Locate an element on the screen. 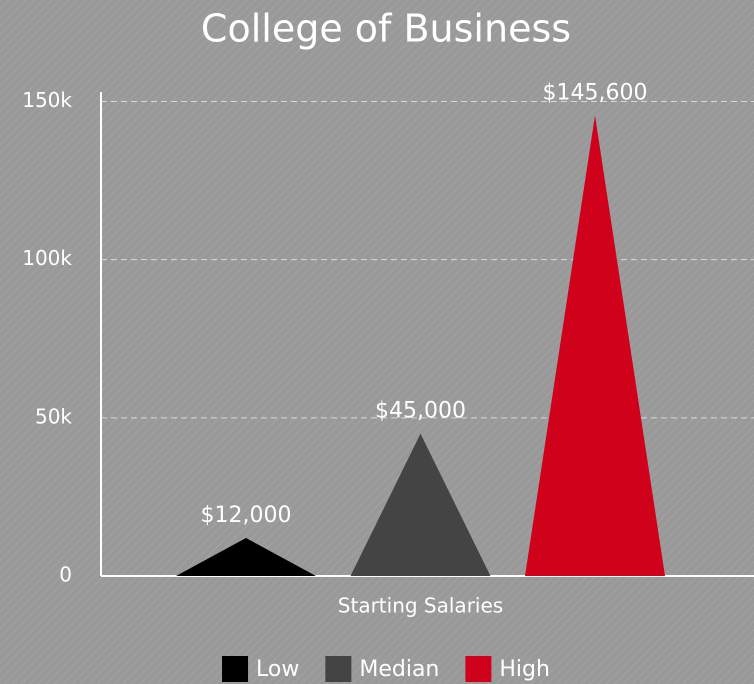 The height and width of the screenshot is (684, 754). y-tick-label: 0 is located at coordinates (65, 575).